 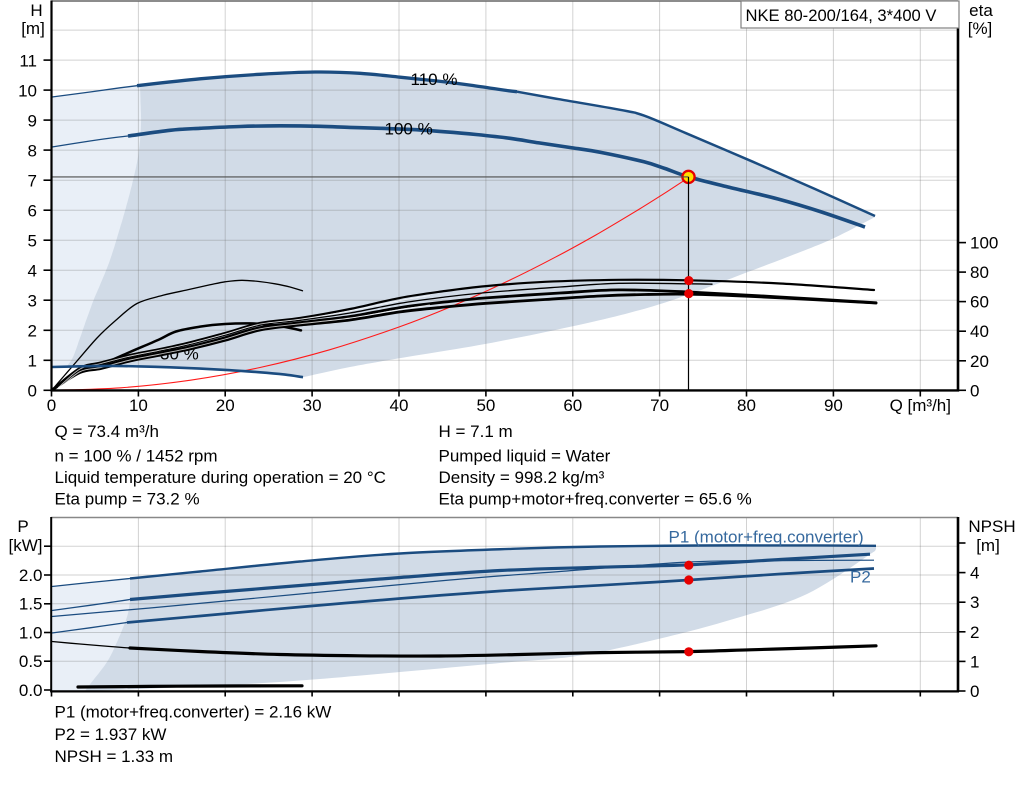 I want to click on svg-text: NPSH, so click(x=991, y=526).